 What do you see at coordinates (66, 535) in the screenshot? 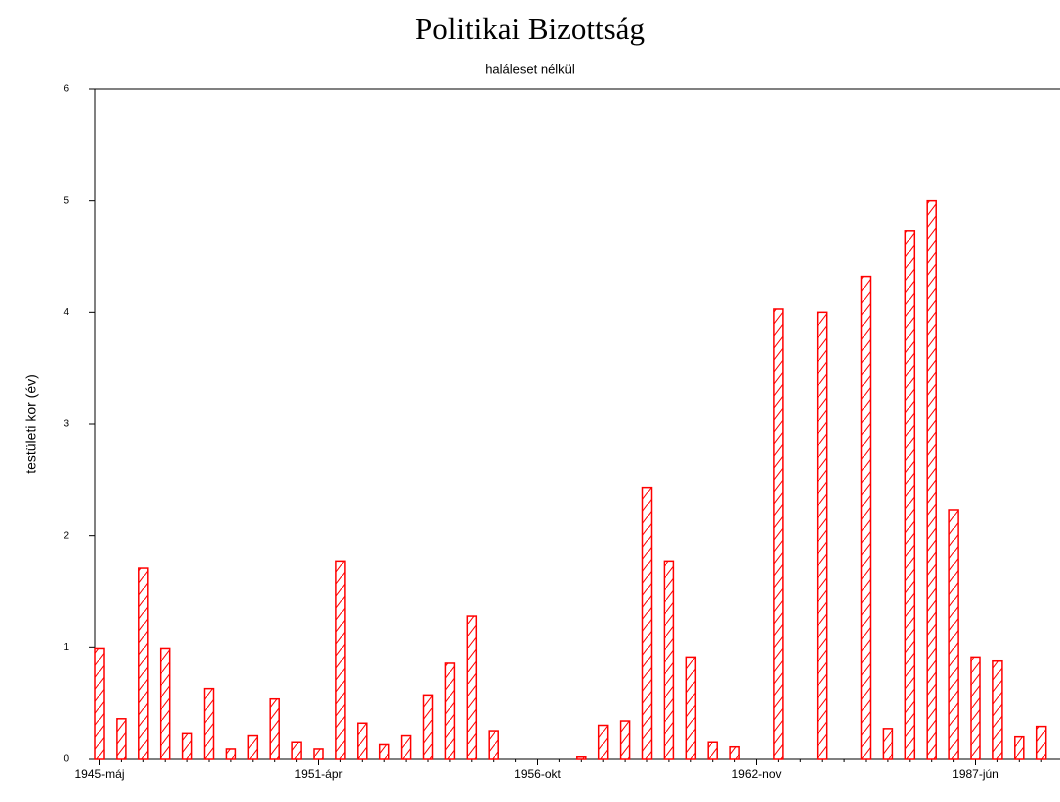
I see `y-tick-label: 2` at bounding box center [66, 535].